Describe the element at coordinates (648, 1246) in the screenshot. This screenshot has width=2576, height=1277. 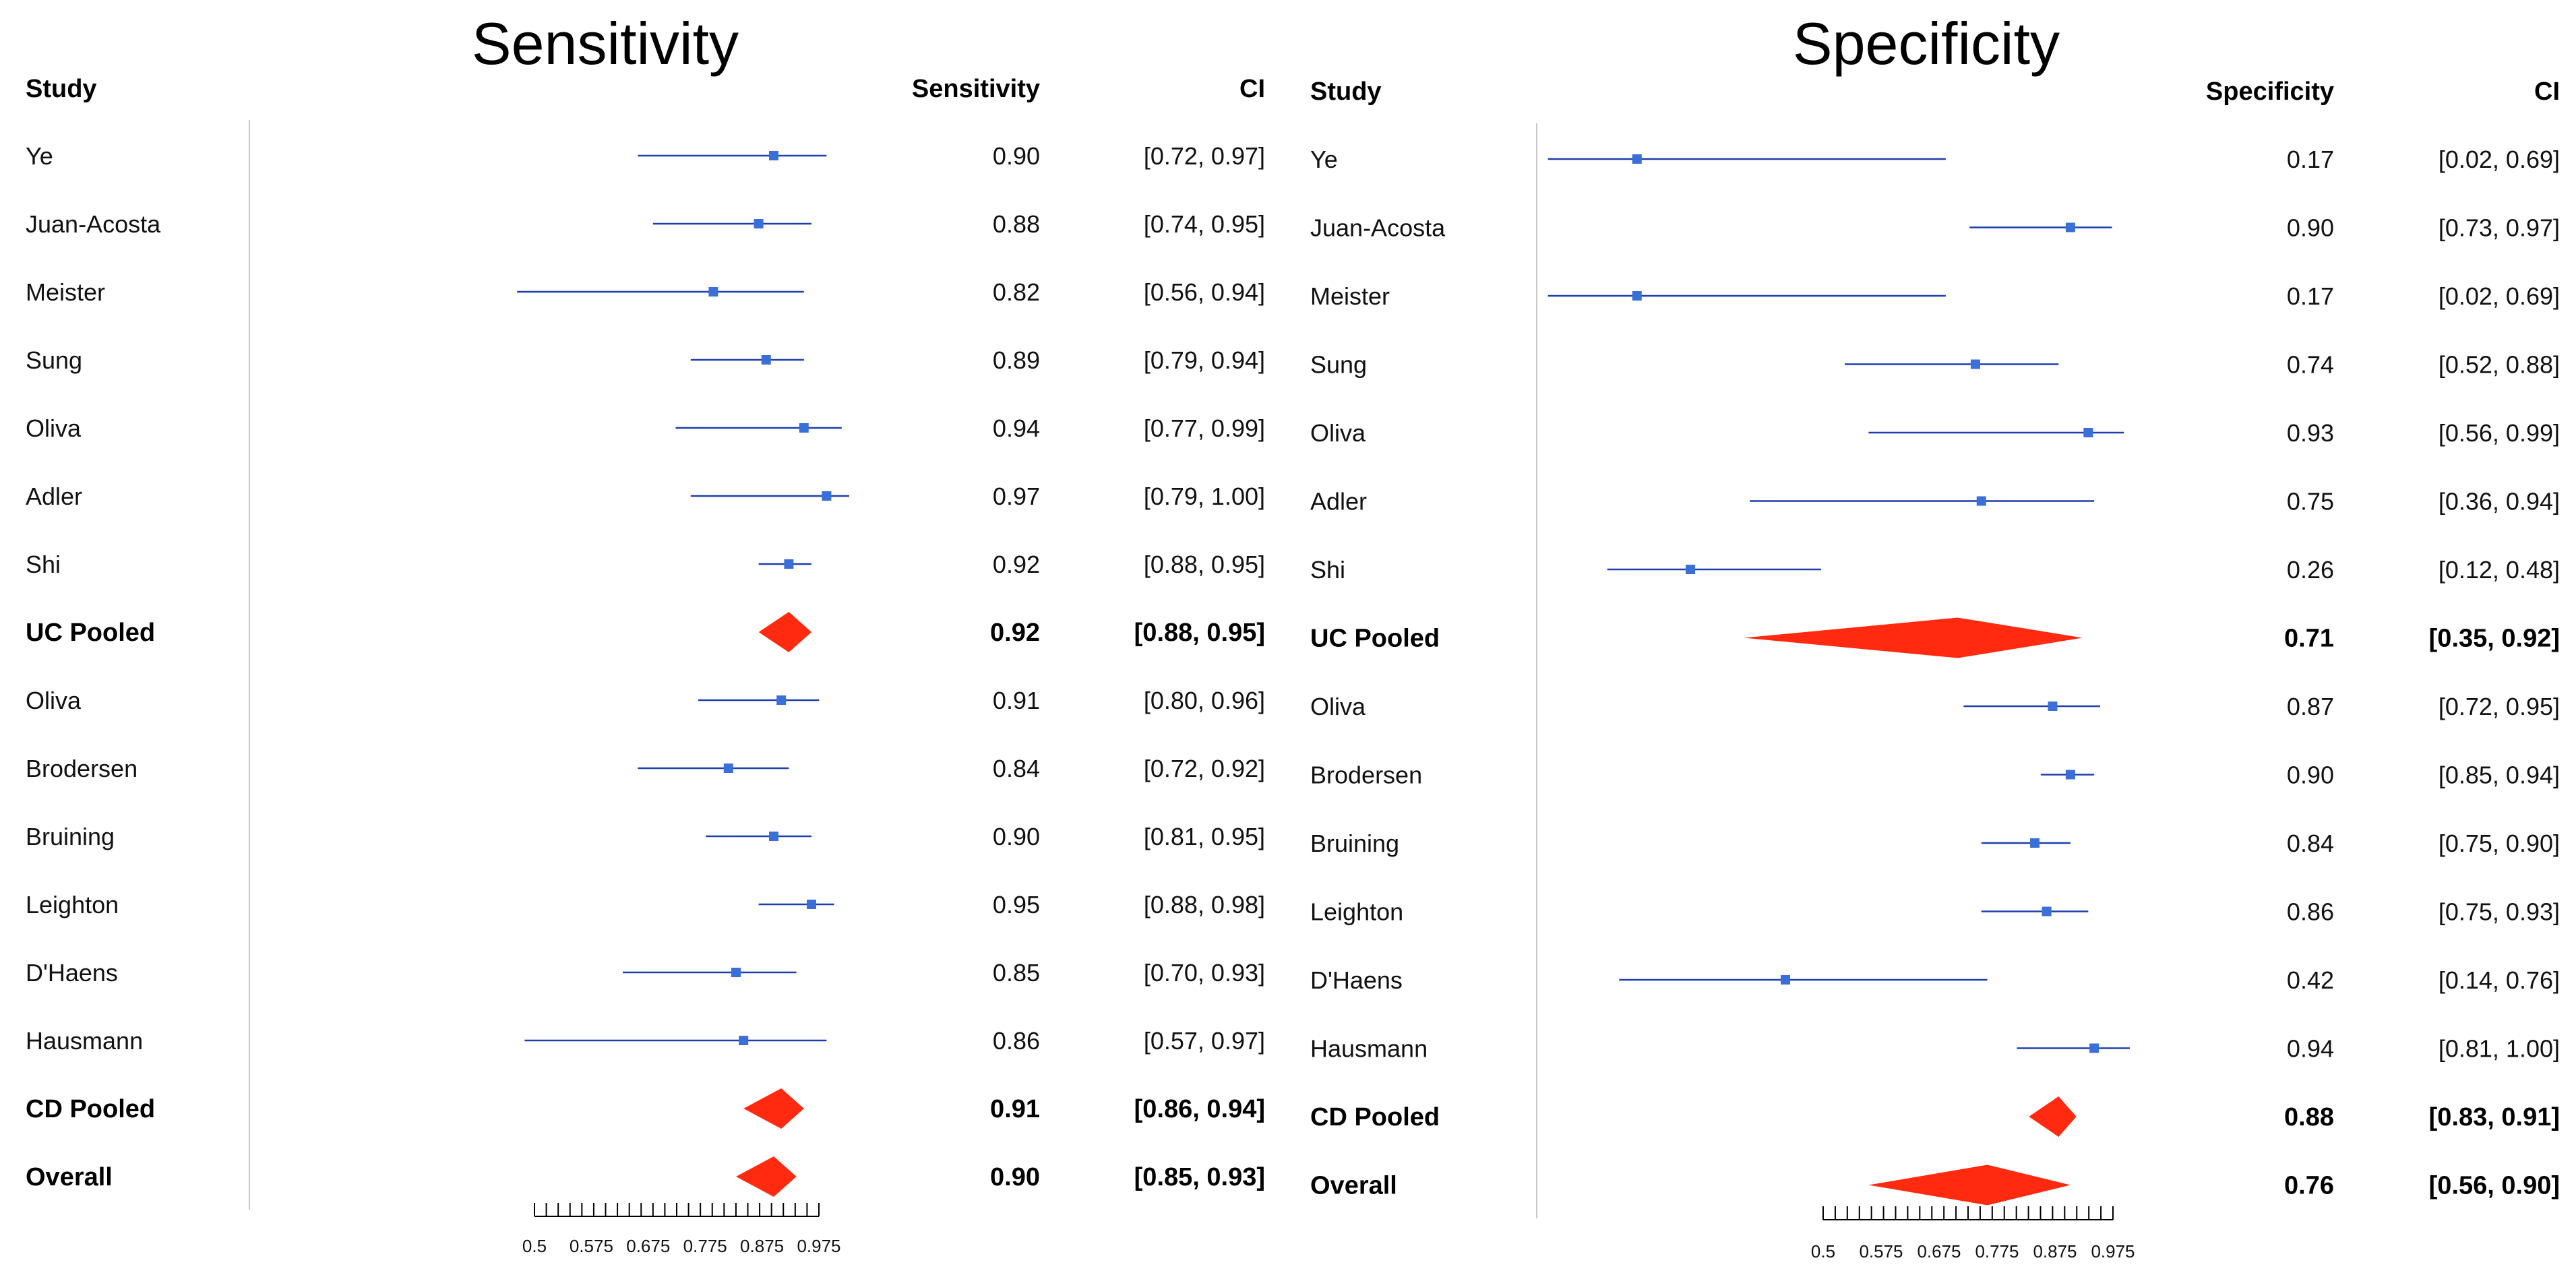
I see `tick-label: 0.675` at that location.